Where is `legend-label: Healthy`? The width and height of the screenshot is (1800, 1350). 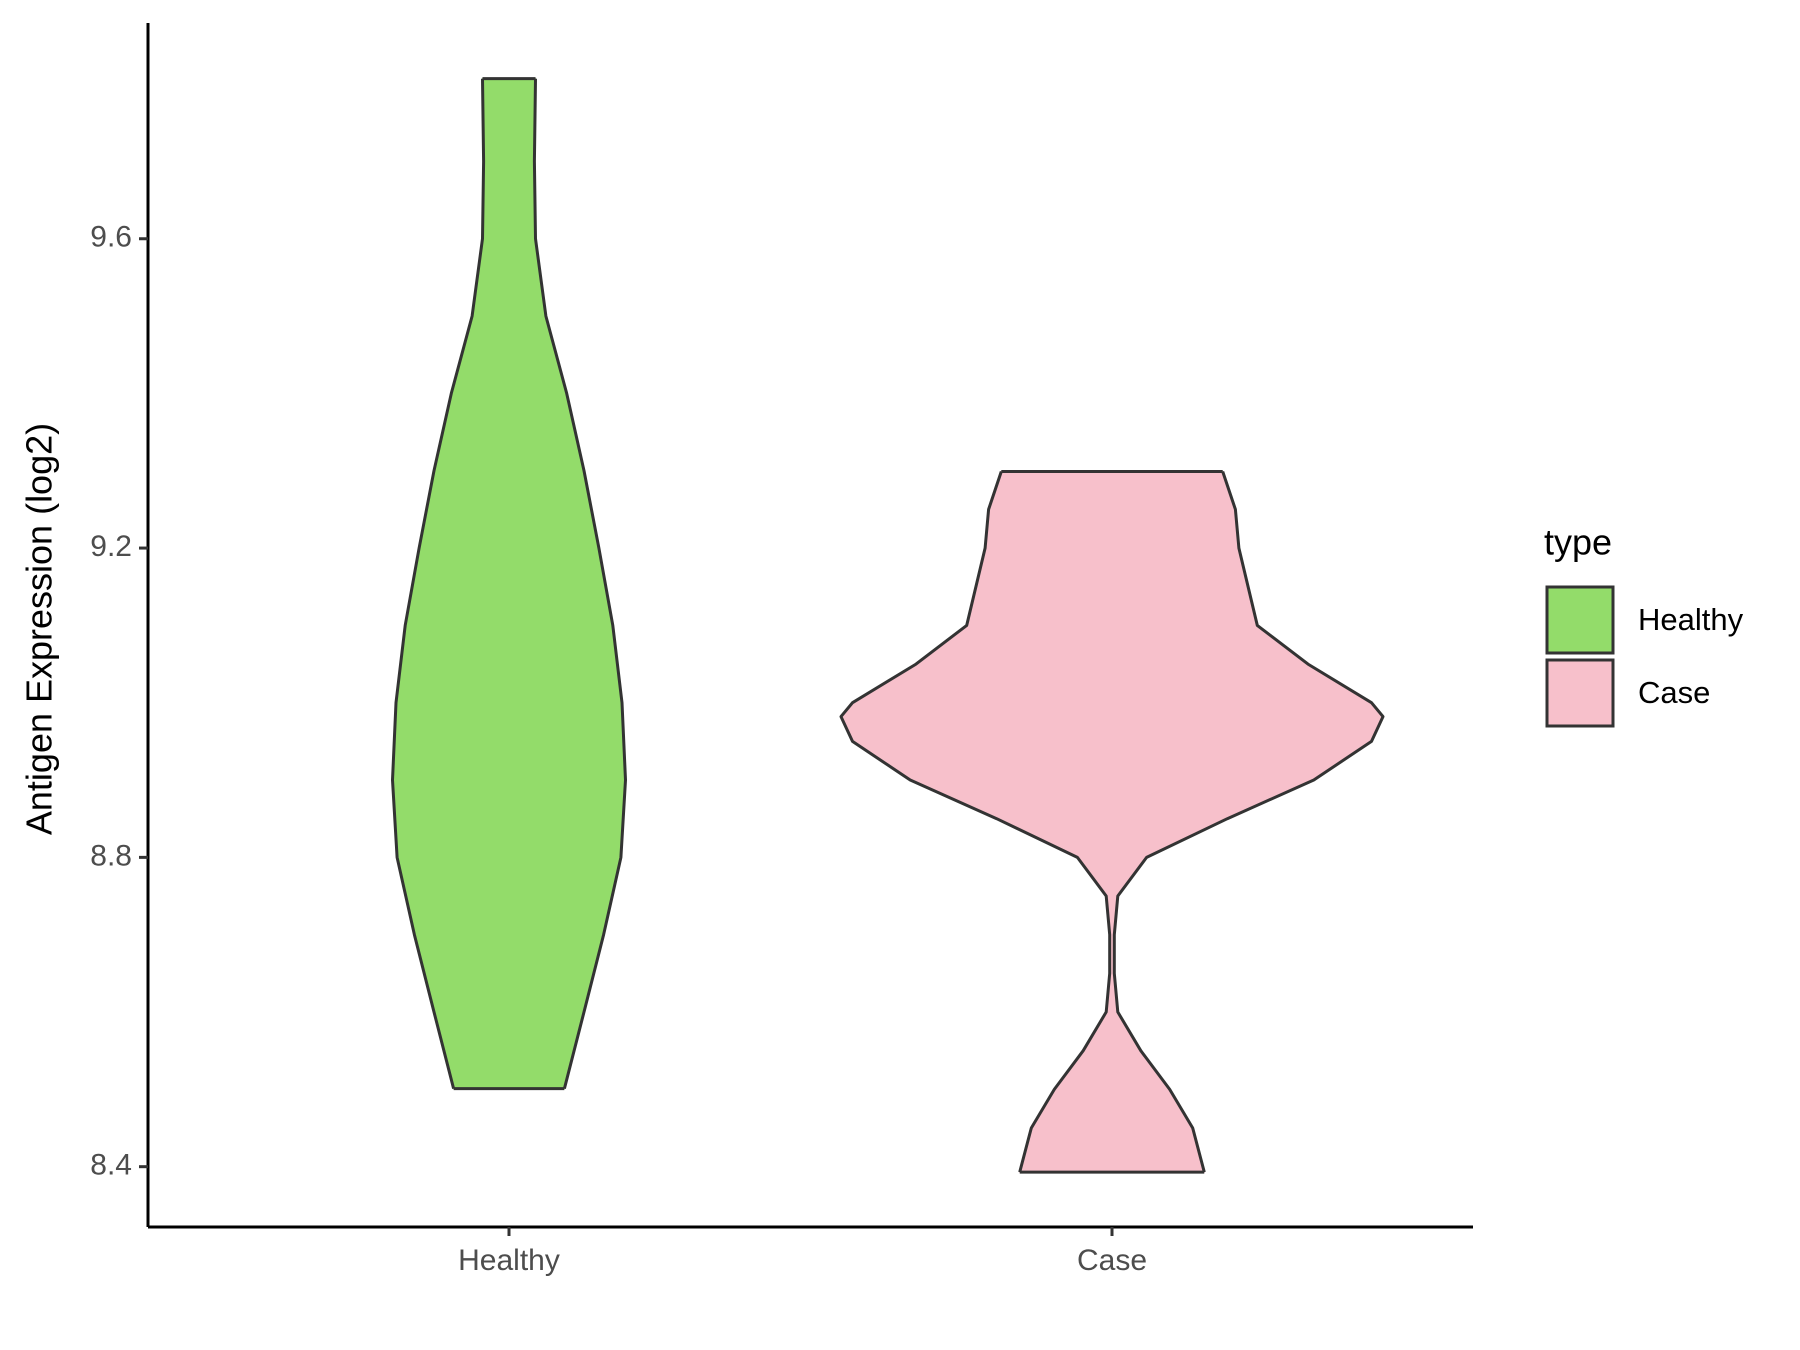
legend-label: Healthy is located at coordinates (1691, 619).